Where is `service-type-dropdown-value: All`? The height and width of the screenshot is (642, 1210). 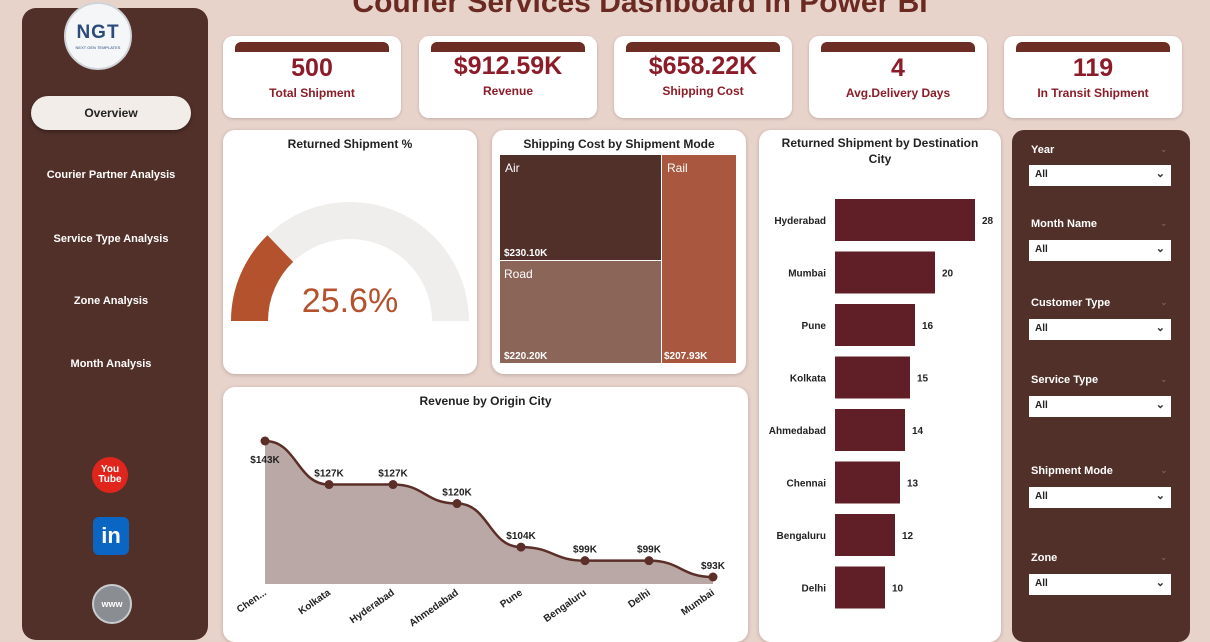 service-type-dropdown-value: All is located at coordinates (1041, 405).